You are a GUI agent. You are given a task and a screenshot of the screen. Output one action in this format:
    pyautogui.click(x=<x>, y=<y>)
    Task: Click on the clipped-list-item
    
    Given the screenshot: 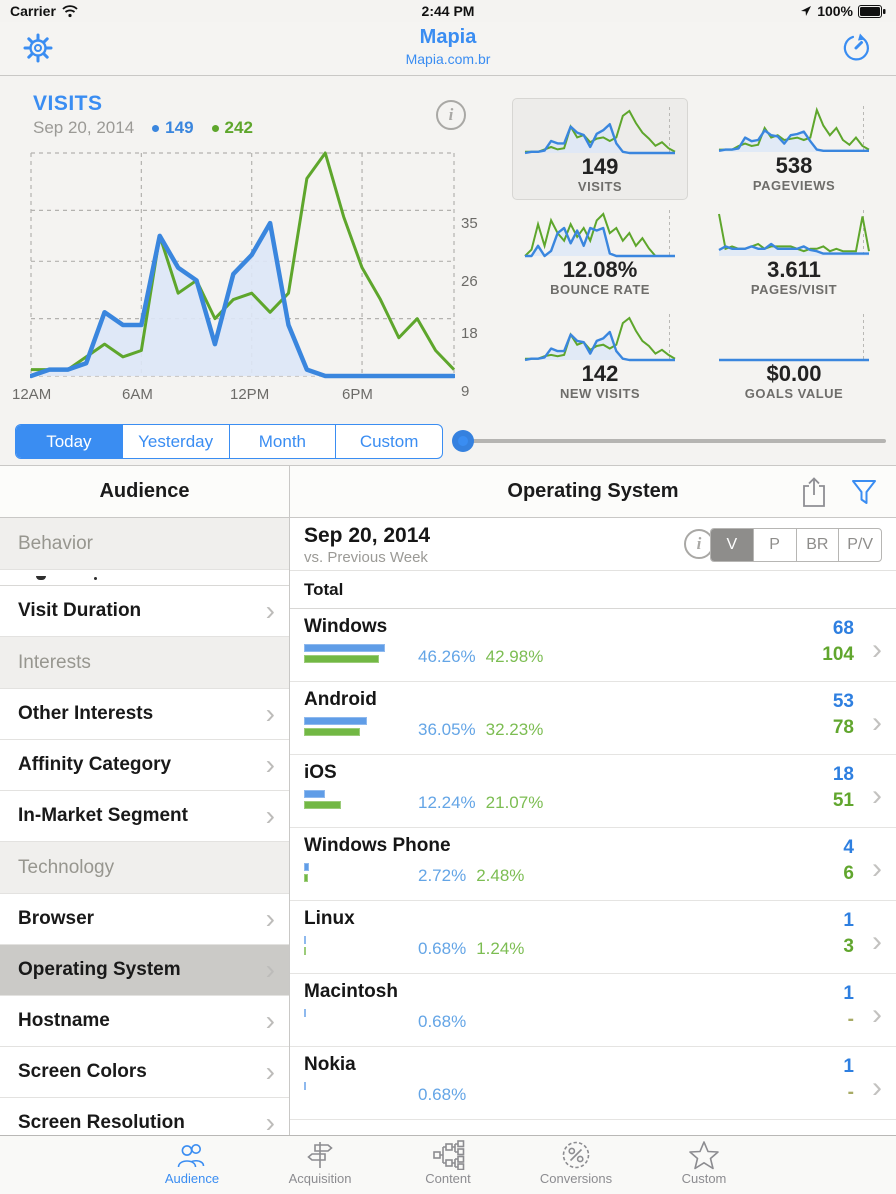 What is the action you would take?
    pyautogui.click(x=144, y=578)
    